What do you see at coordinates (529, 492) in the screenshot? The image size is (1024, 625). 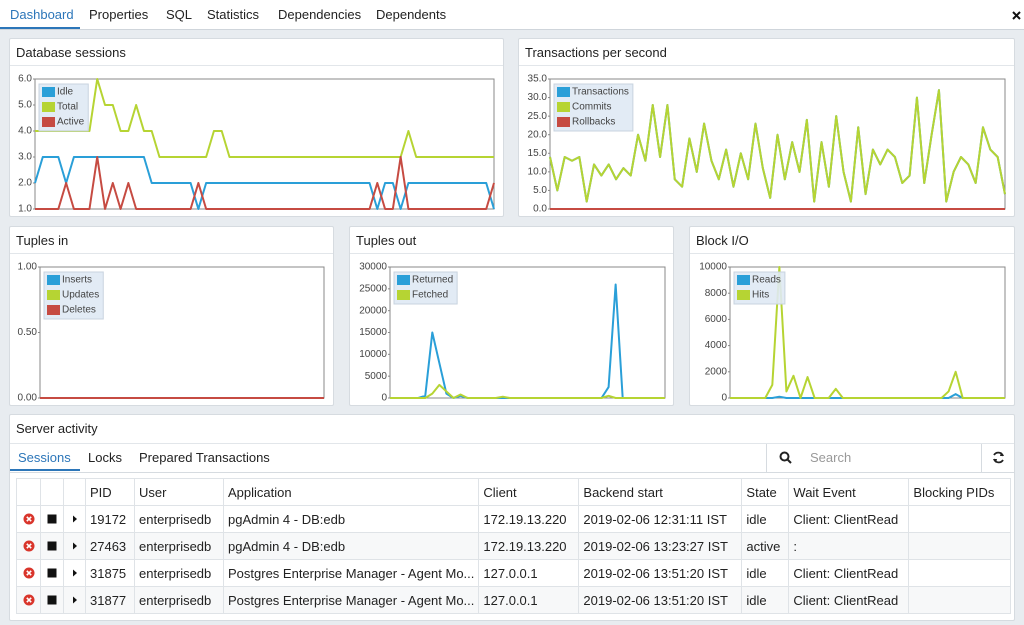 I see `column-header: Client` at bounding box center [529, 492].